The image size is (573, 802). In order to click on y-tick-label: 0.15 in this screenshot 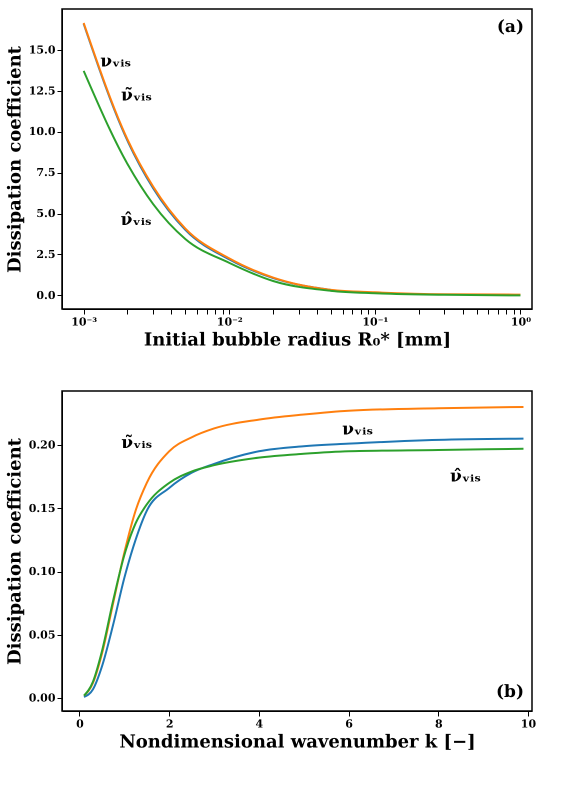, I will do `click(42, 508)`.